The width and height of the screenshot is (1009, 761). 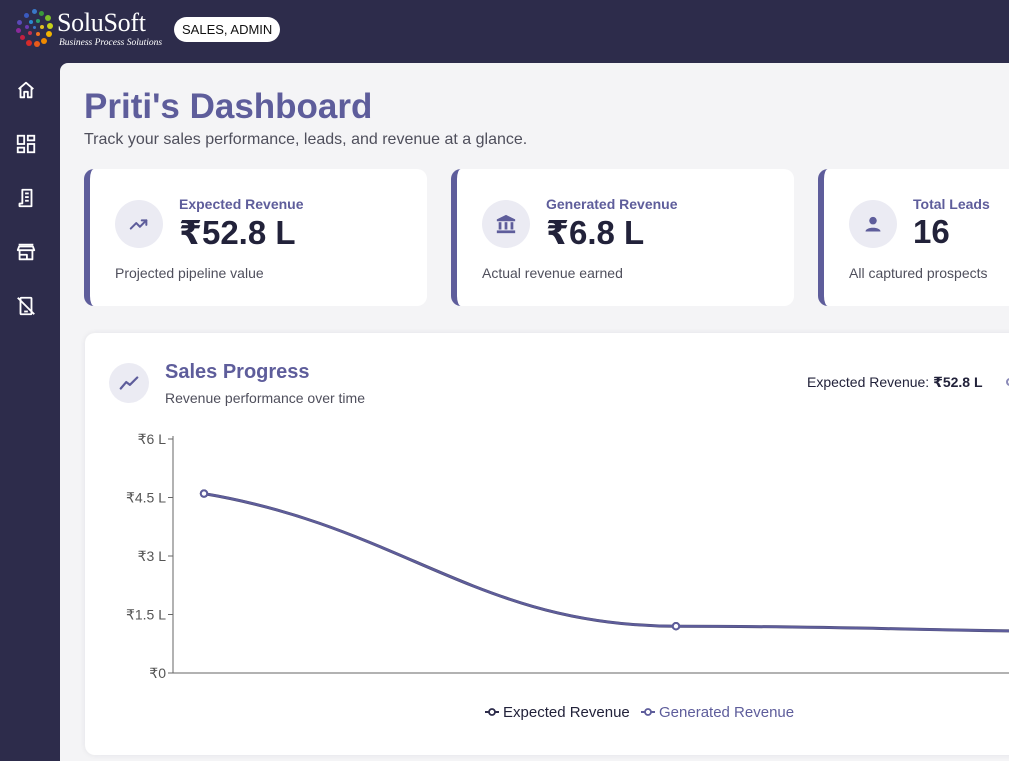 I want to click on line-chart-icon, so click(x=129, y=383).